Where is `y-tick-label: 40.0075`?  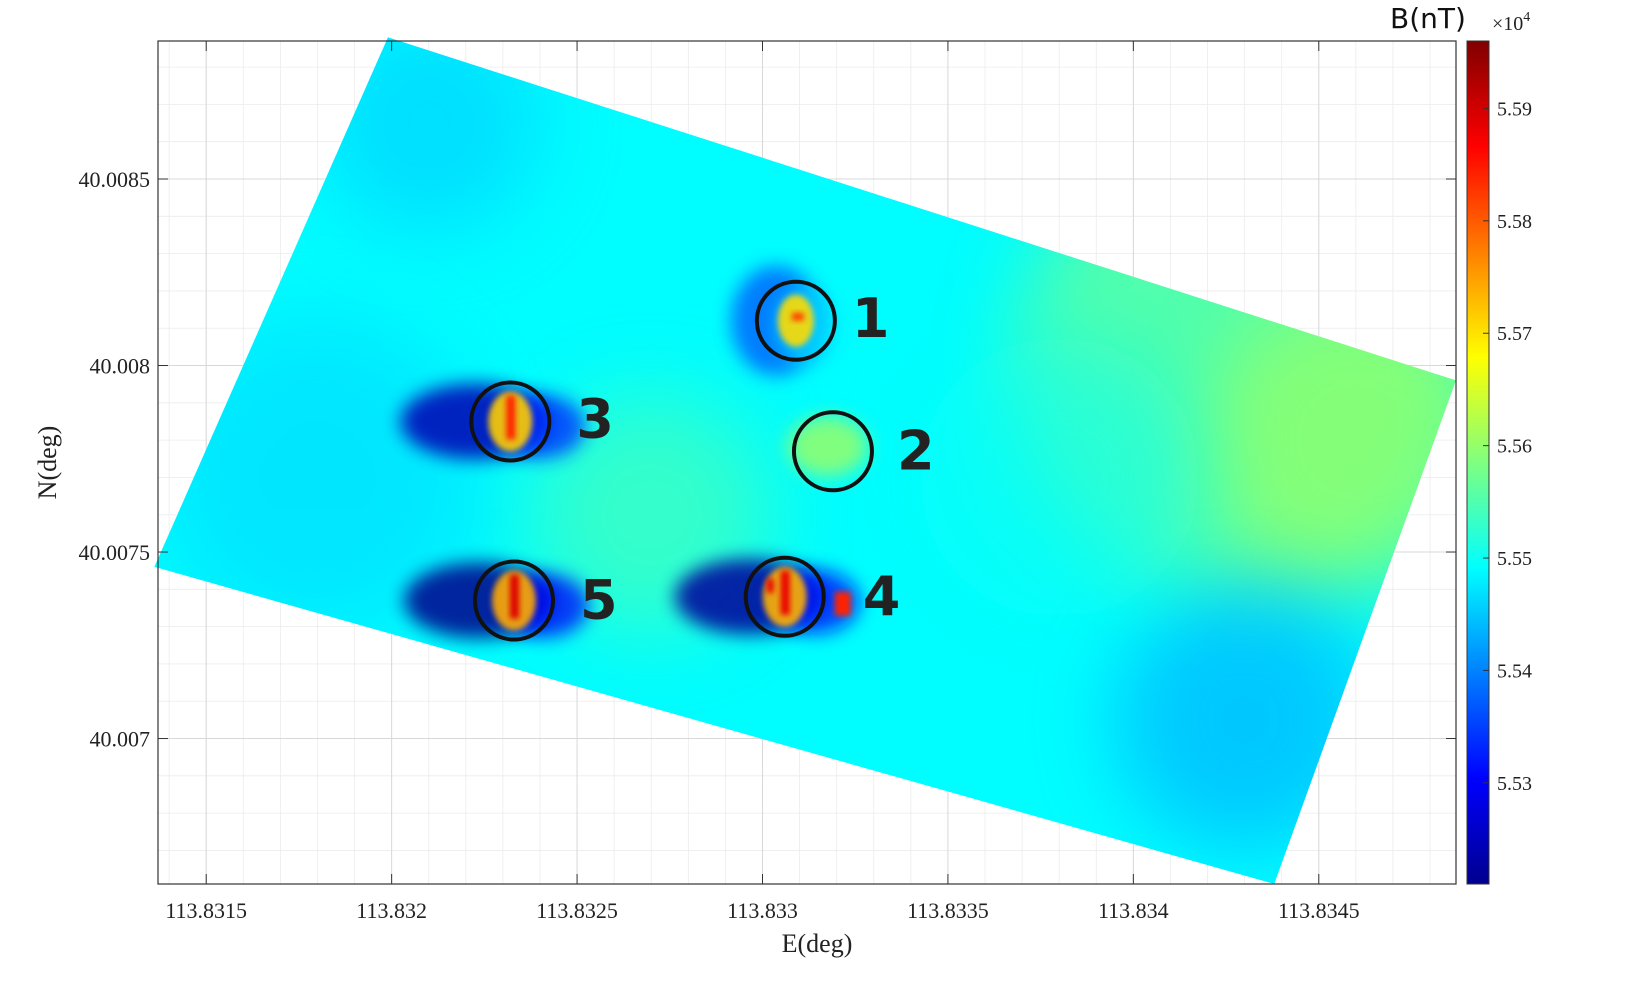
y-tick-label: 40.0075 is located at coordinates (115, 552).